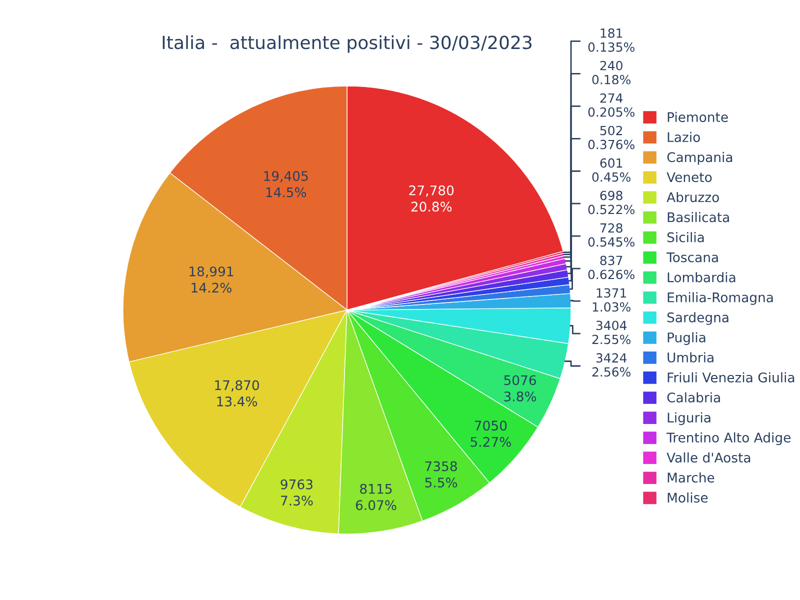 Image resolution: width=800 pixels, height=600 pixels. I want to click on data-label: 1371 1.03%, so click(611, 300).